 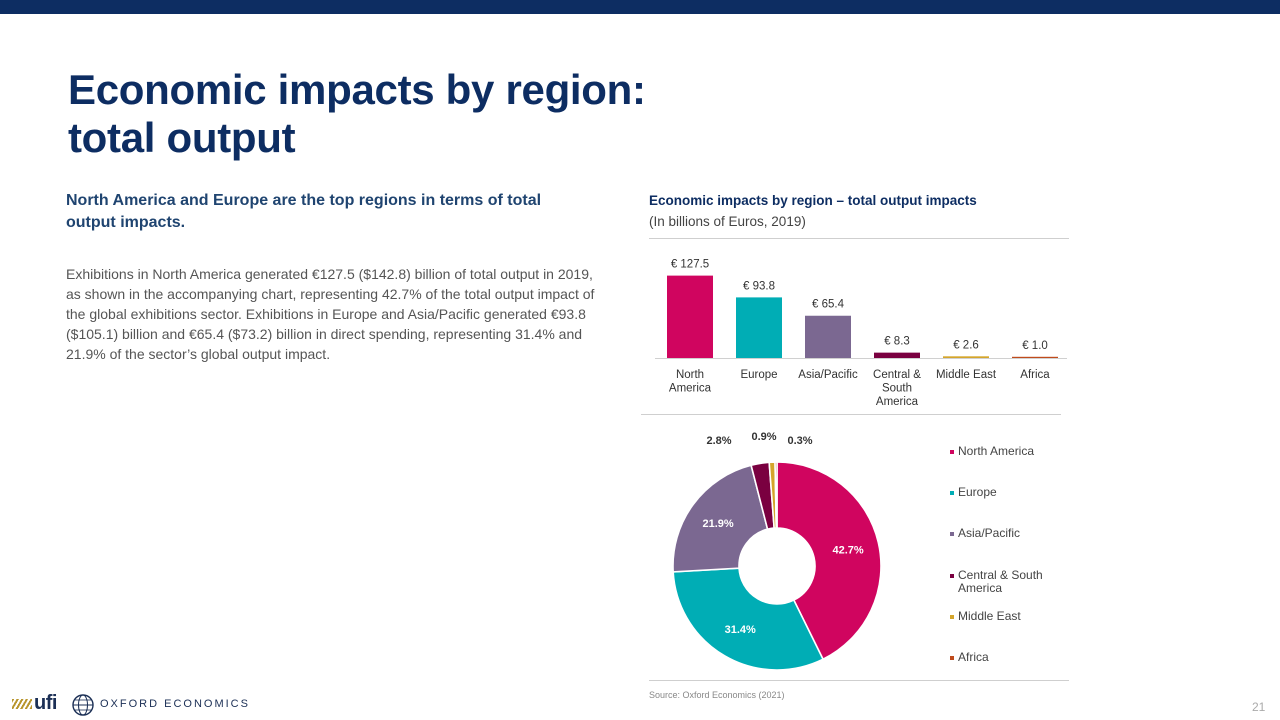 I want to click on chart-divider-middle, so click(x=851, y=414).